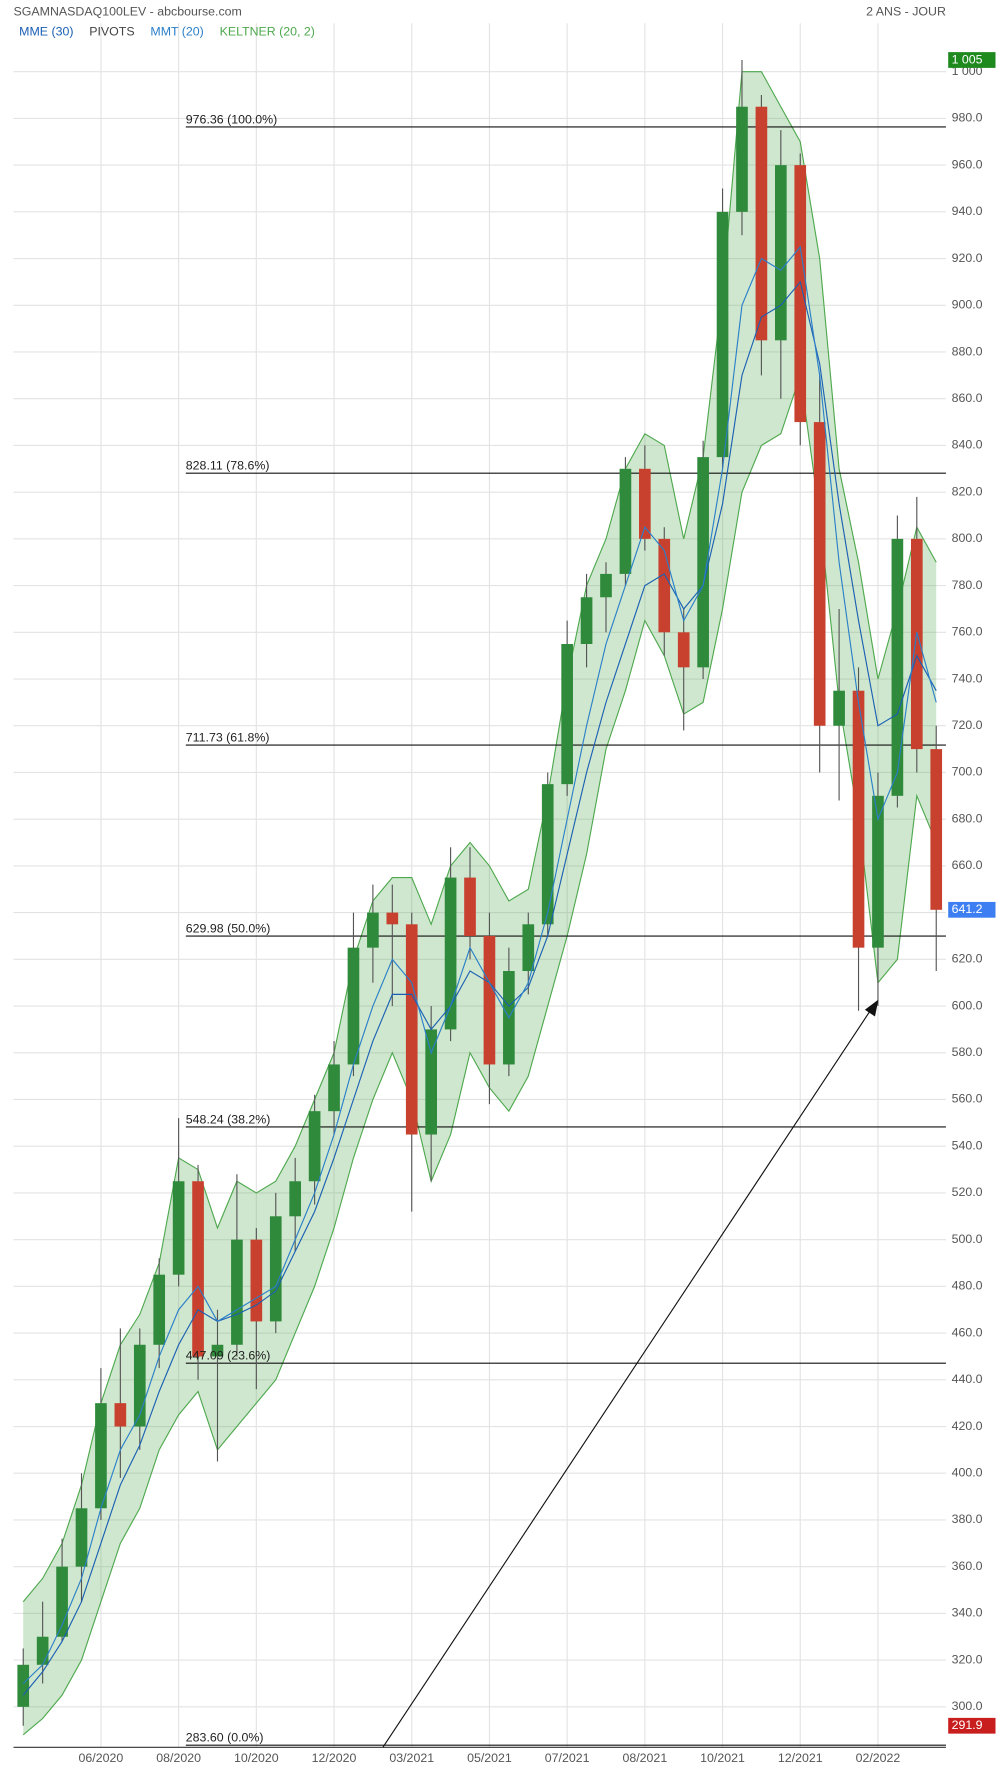 This screenshot has width=1000, height=1774. I want to click on fib-label: 447.09 (23.6%), so click(228, 1356).